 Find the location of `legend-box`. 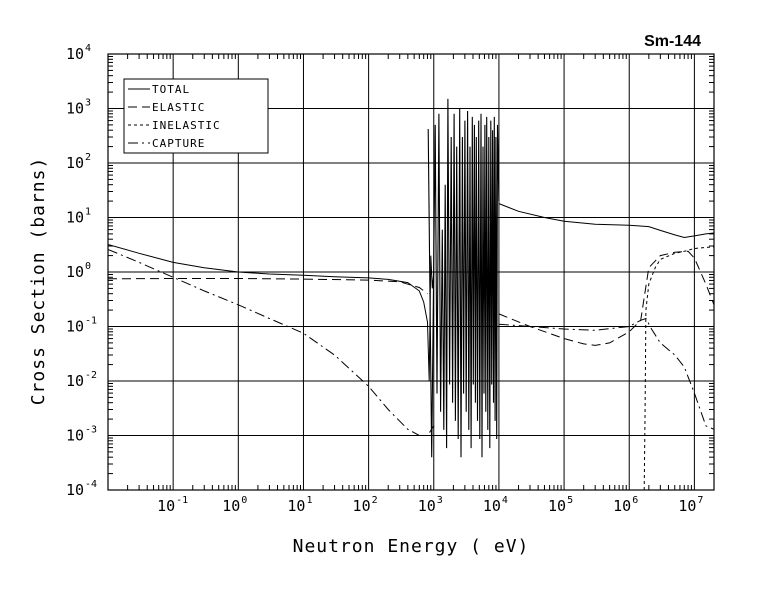

legend-box is located at coordinates (196, 116).